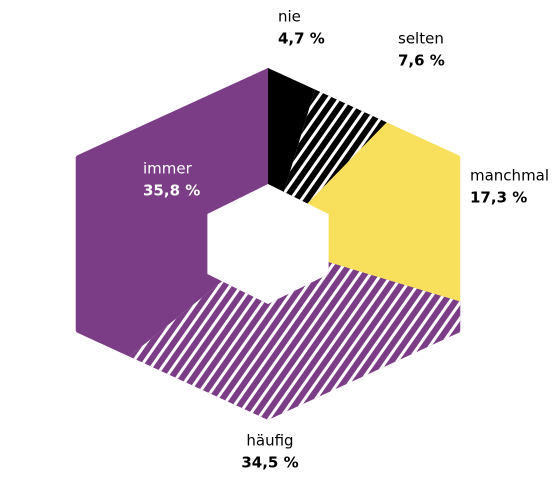 The width and height of the screenshot is (557, 483). I want to click on slice-value: 17,3 %, so click(498, 198).